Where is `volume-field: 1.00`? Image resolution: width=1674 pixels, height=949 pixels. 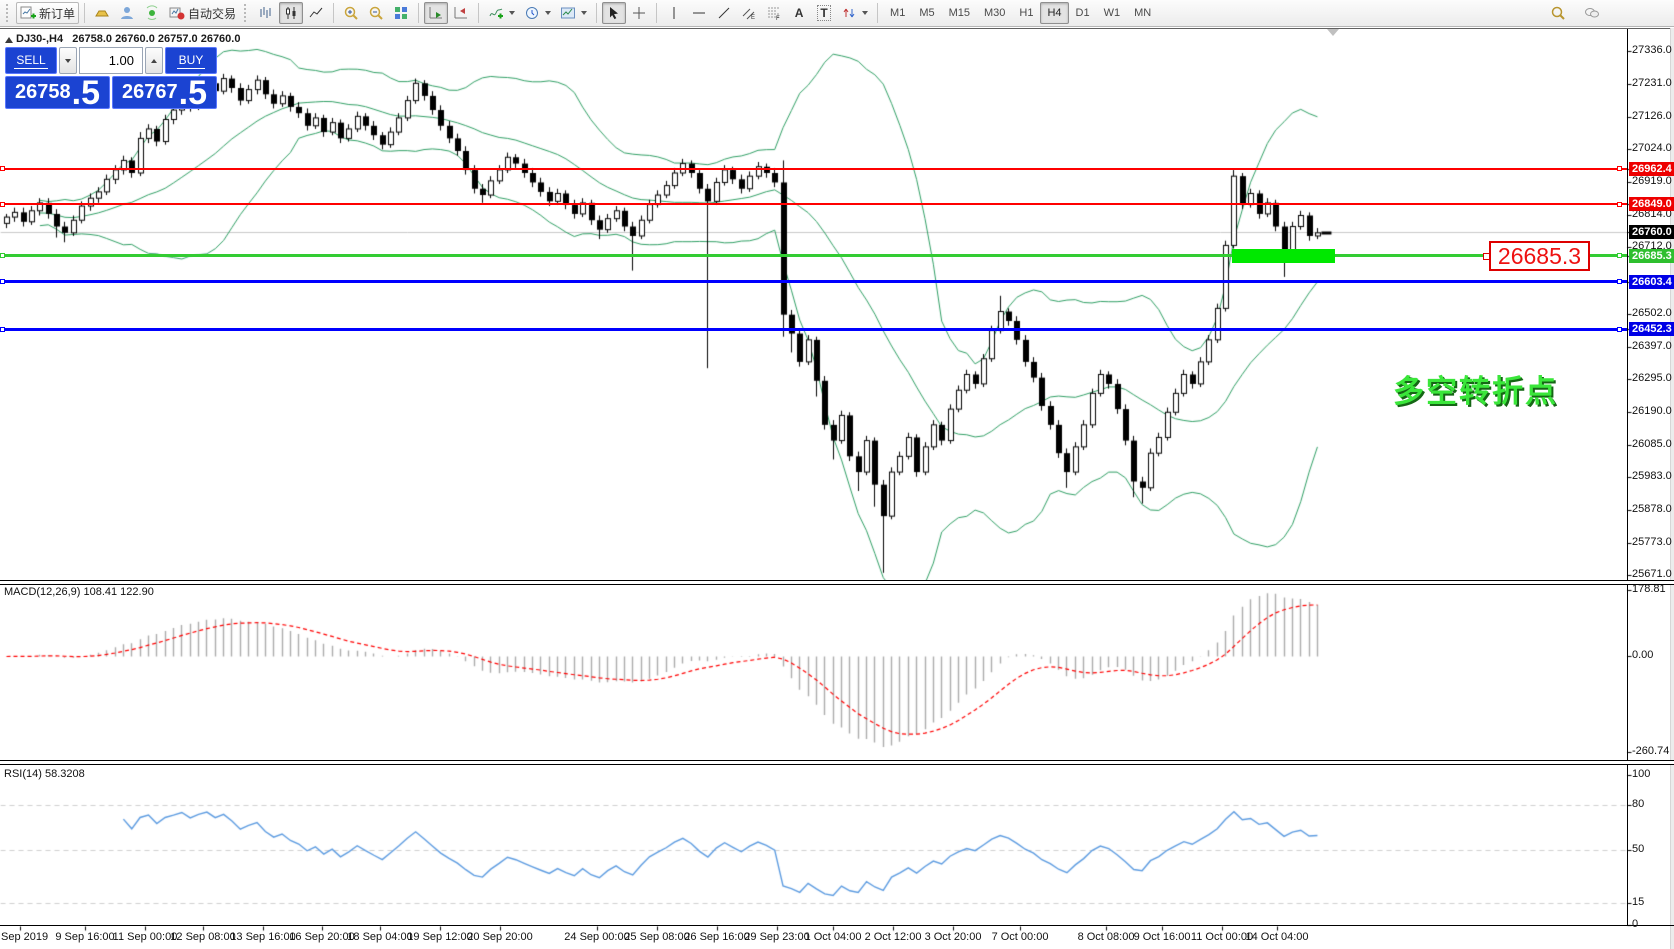 volume-field: 1.00 is located at coordinates (111, 60).